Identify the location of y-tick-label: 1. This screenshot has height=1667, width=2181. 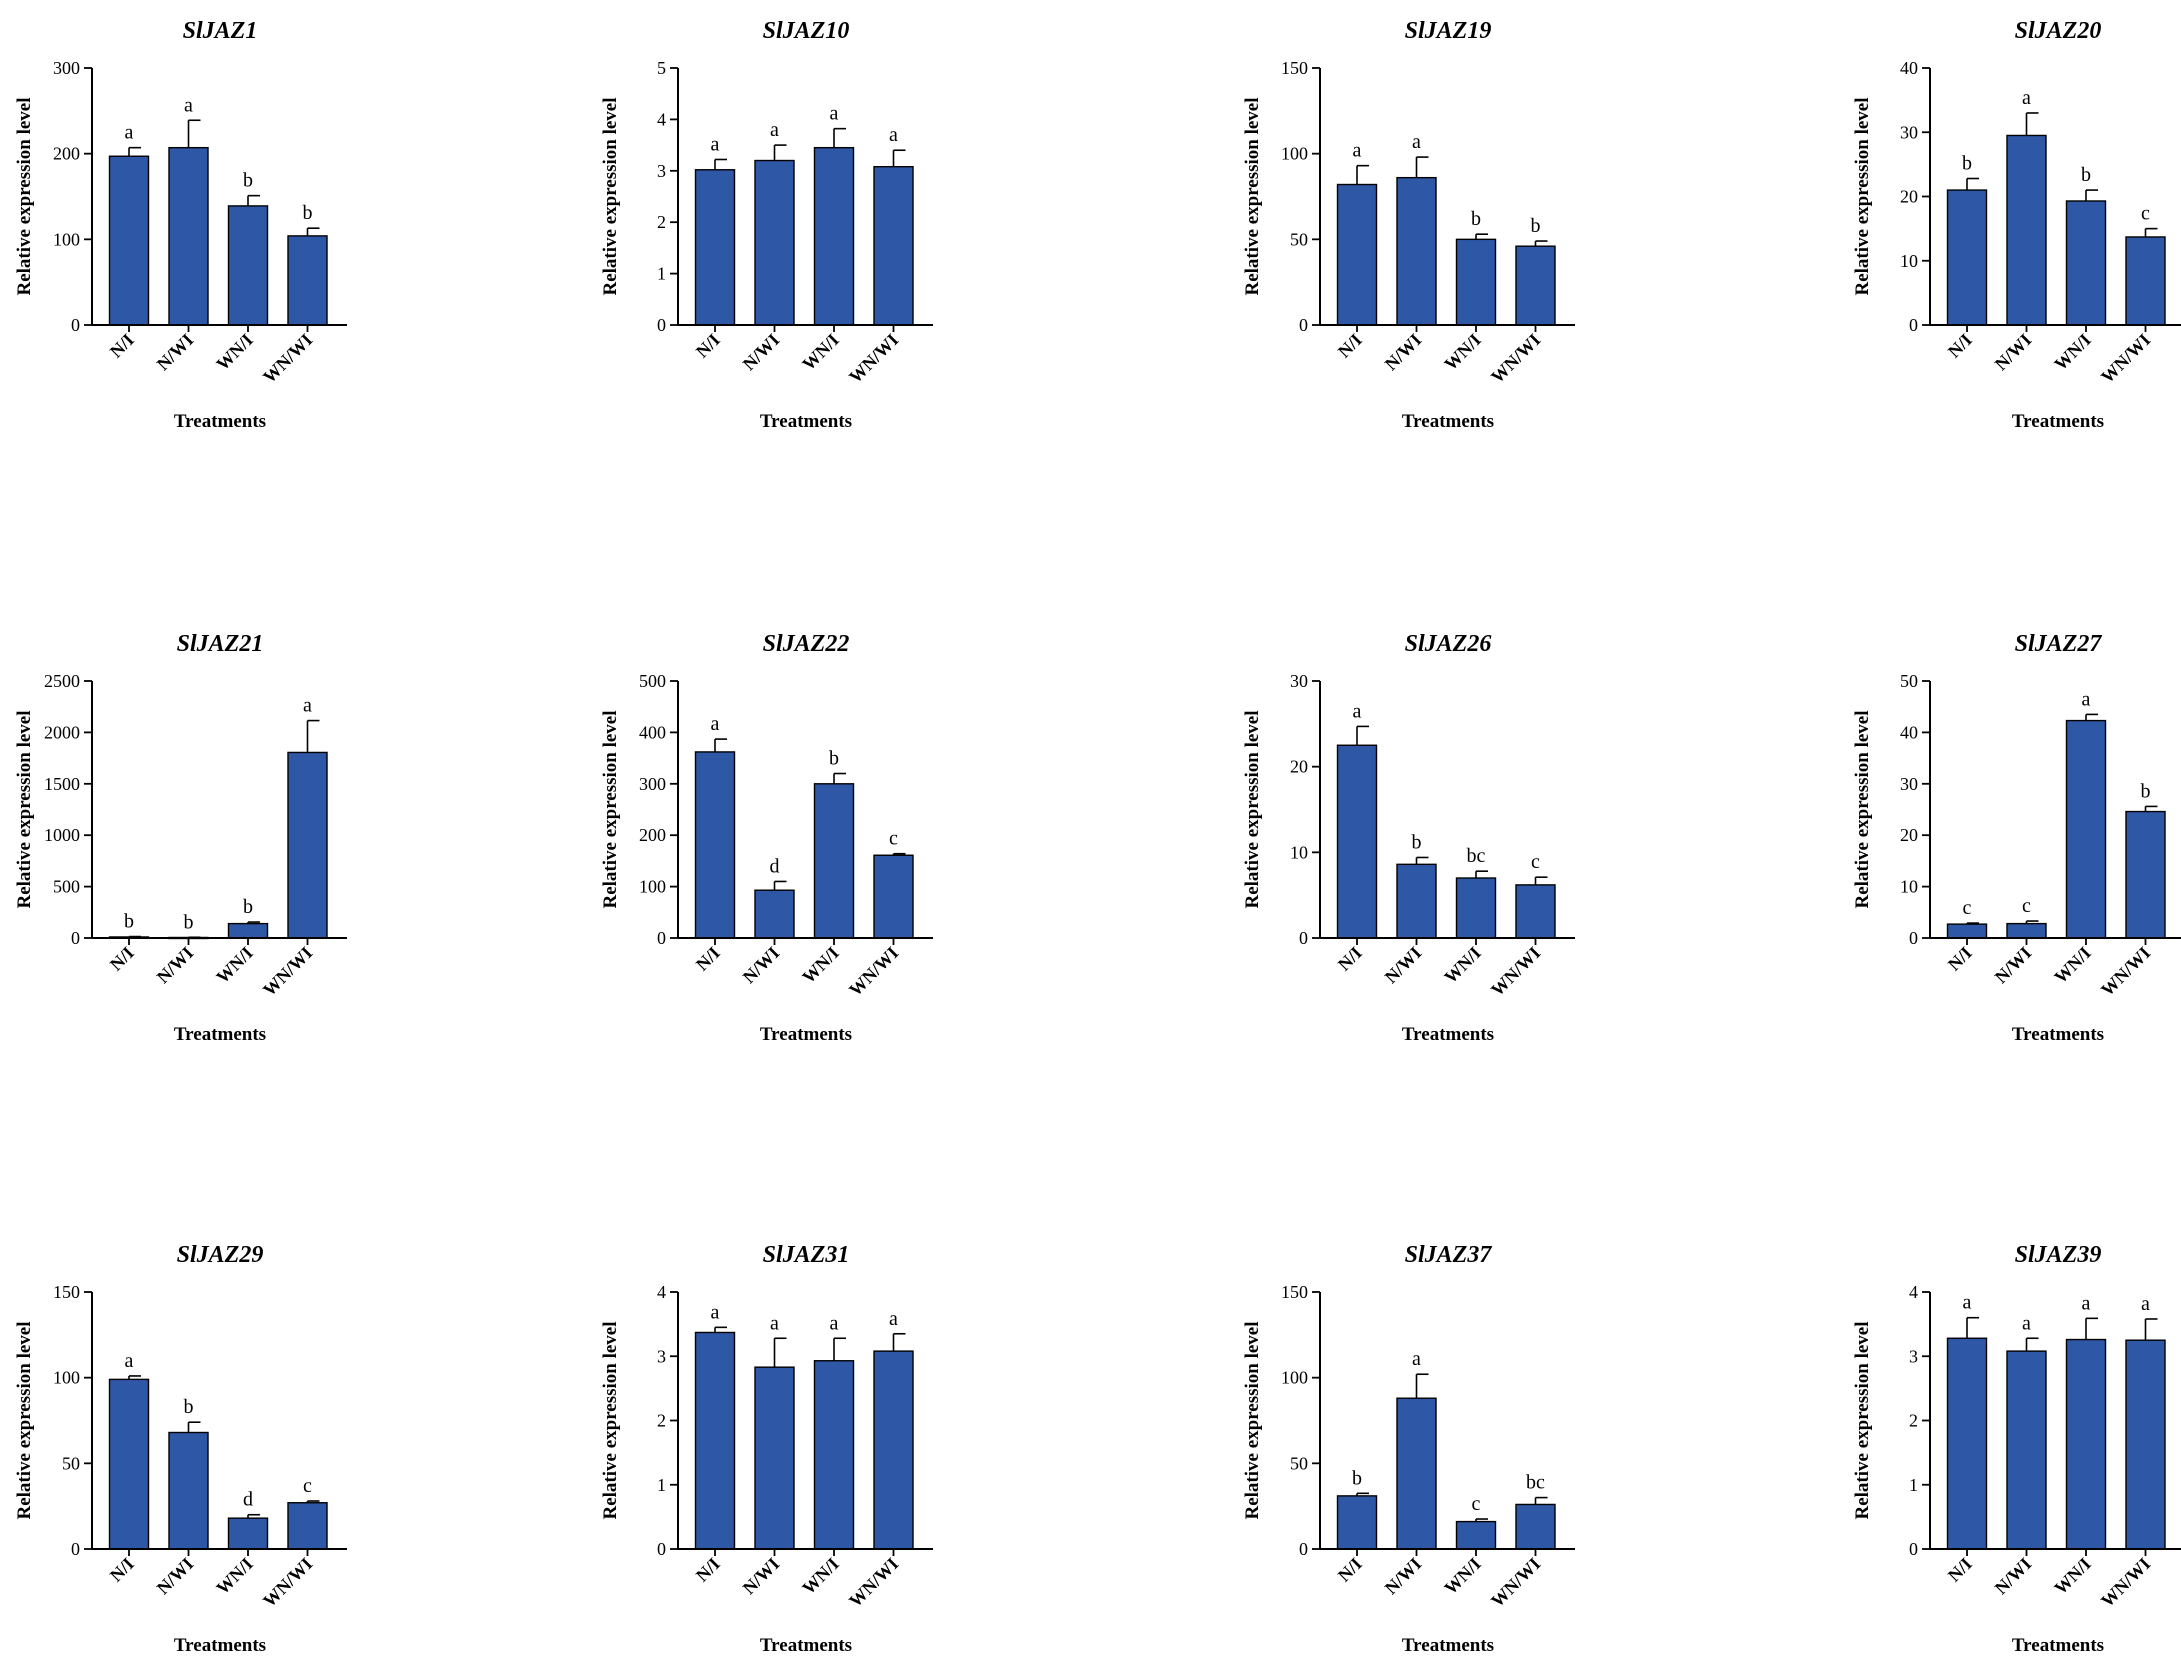
(661, 1485).